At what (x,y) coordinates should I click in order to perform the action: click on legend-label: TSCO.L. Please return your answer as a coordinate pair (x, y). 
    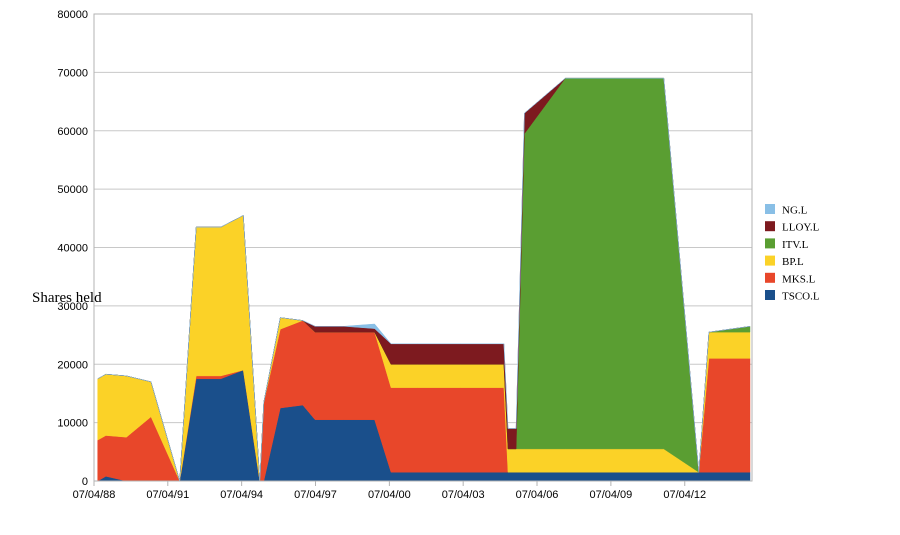
    Looking at the image, I should click on (801, 297).